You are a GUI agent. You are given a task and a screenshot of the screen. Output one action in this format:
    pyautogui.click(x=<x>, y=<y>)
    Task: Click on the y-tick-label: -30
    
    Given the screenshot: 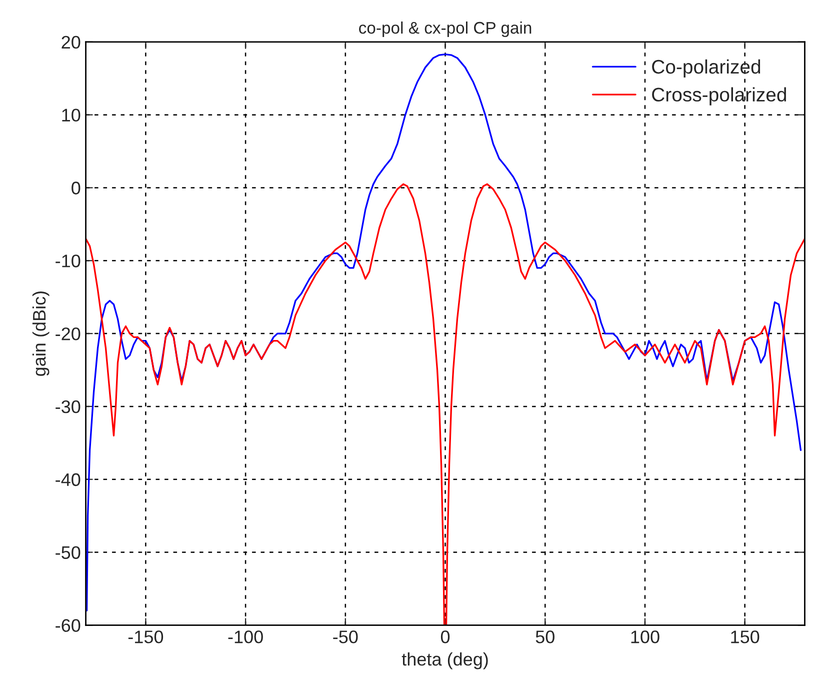 What is the action you would take?
    pyautogui.click(x=68, y=407)
    